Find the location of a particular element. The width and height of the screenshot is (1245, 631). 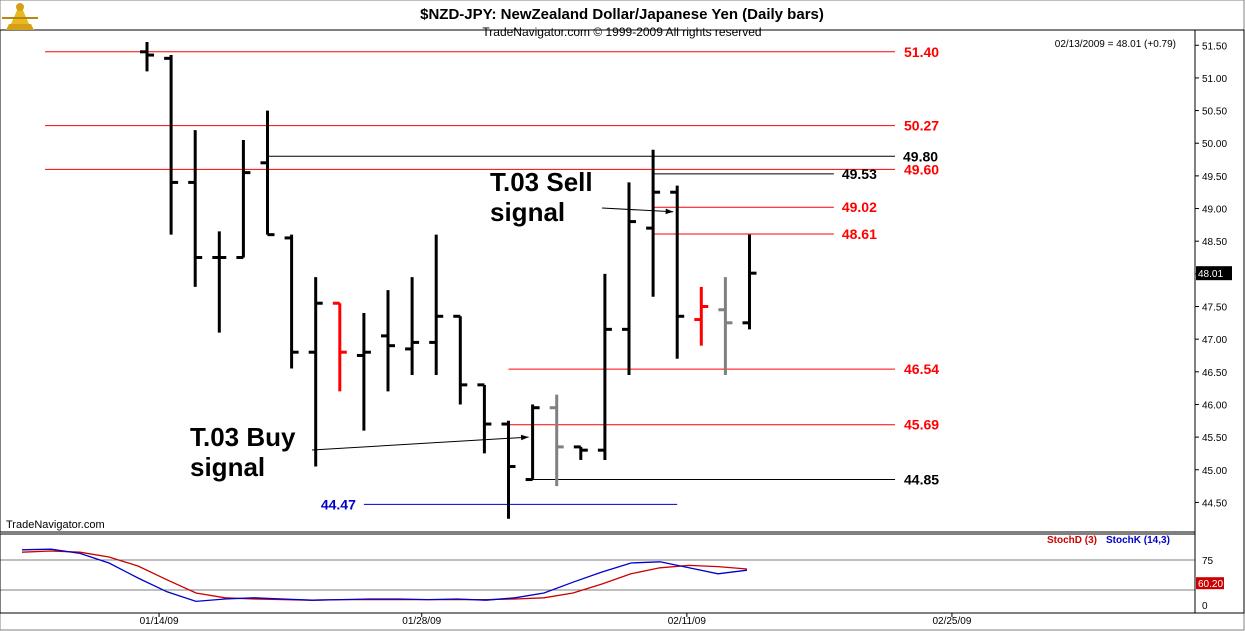

y-tick-label: 49.00 is located at coordinates (1214, 210).